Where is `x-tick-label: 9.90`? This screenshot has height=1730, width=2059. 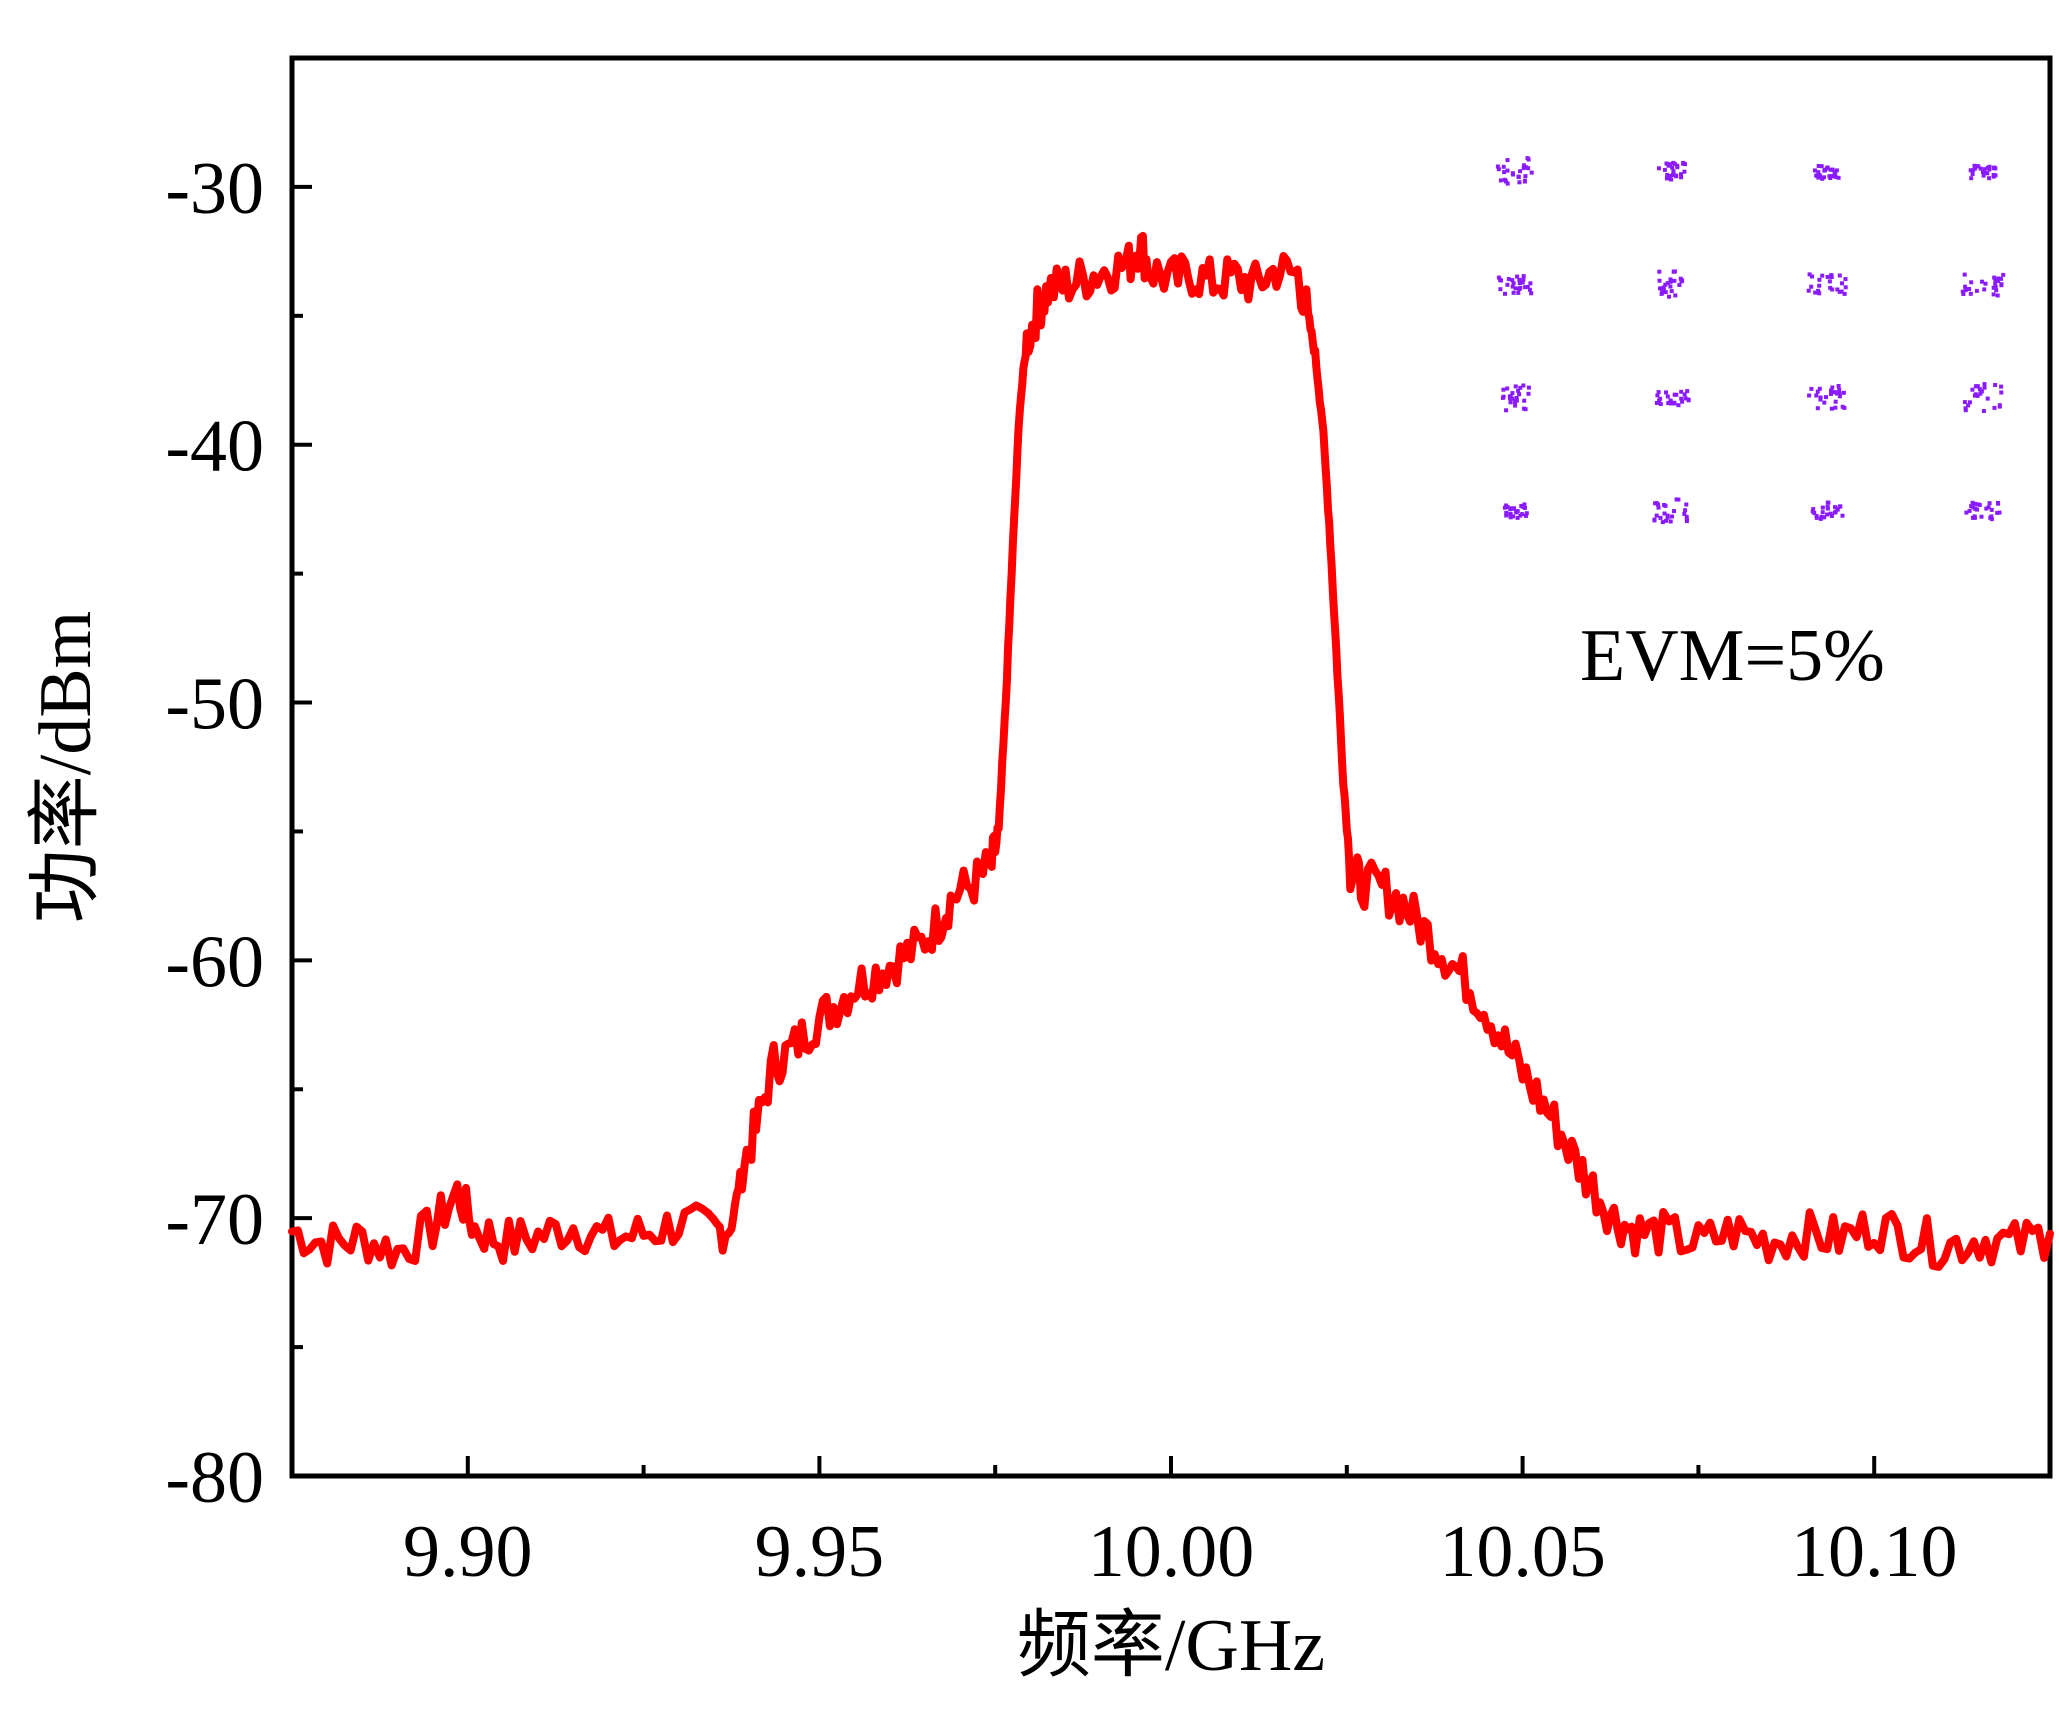 x-tick-label: 9.90 is located at coordinates (468, 1552).